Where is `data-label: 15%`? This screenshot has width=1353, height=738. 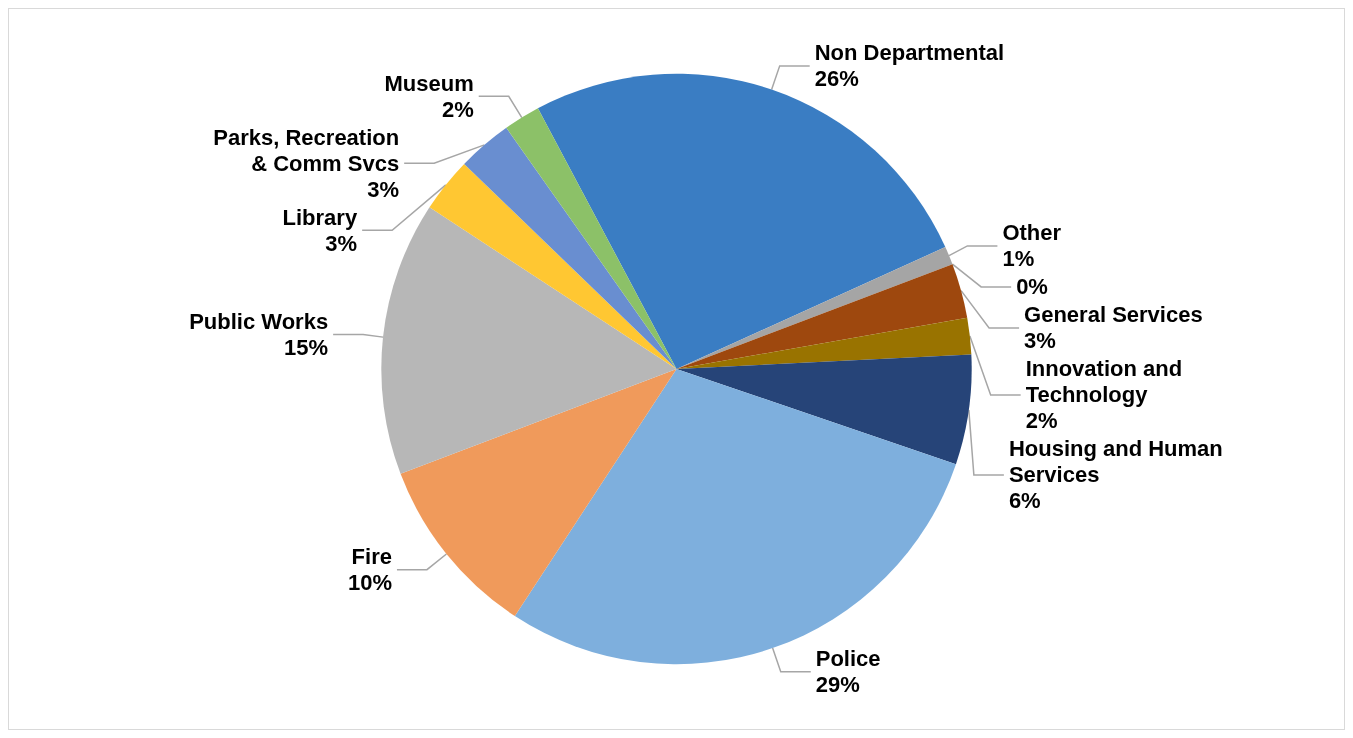 data-label: 15% is located at coordinates (306, 347).